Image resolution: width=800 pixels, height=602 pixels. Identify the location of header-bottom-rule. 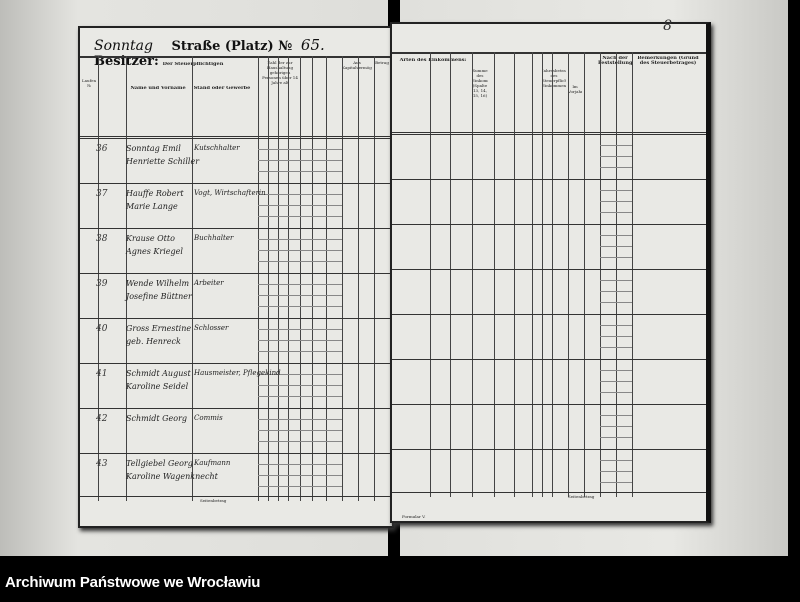
(549, 132).